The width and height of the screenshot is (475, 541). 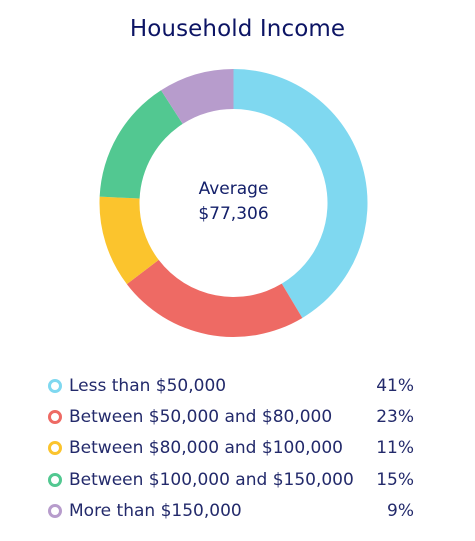 I want to click on legend-label: More than $150,000, so click(x=155, y=510).